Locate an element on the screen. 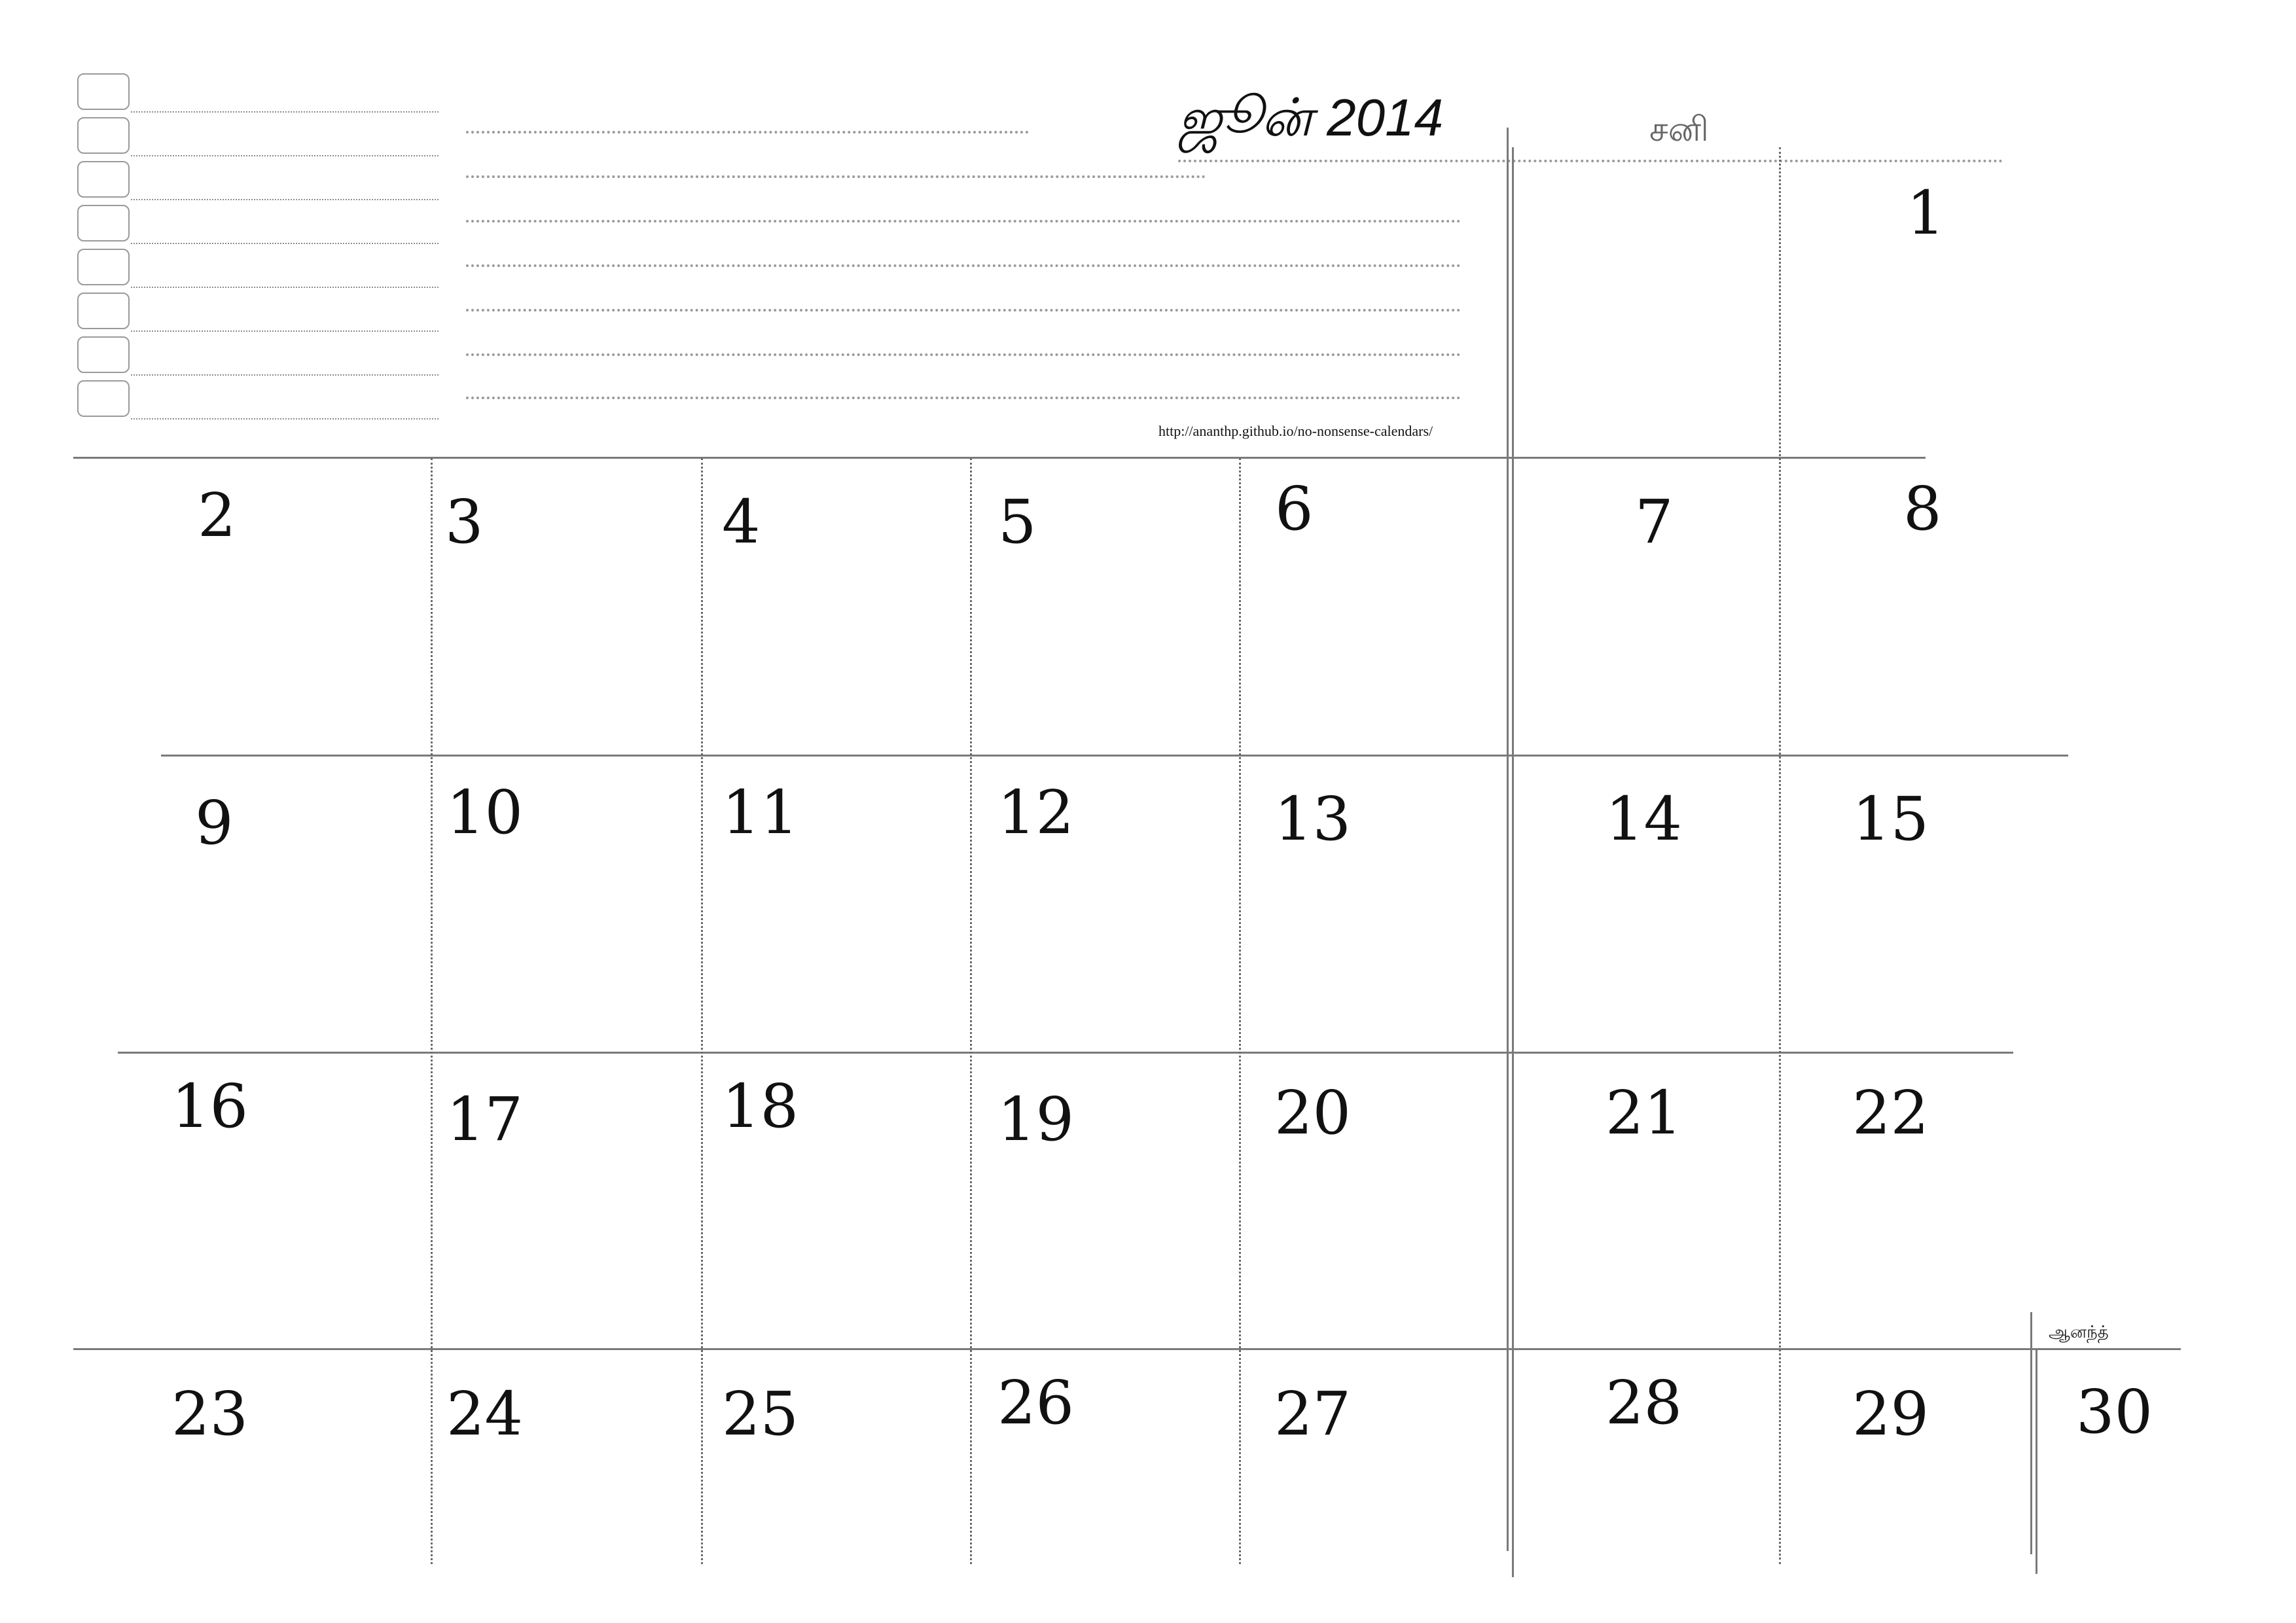  day-number: 25 is located at coordinates (760, 1414).